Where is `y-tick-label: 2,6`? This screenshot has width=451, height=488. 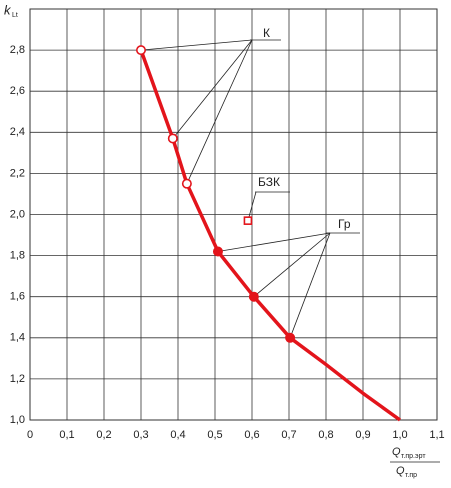 y-tick-label: 2,6 is located at coordinates (17, 91).